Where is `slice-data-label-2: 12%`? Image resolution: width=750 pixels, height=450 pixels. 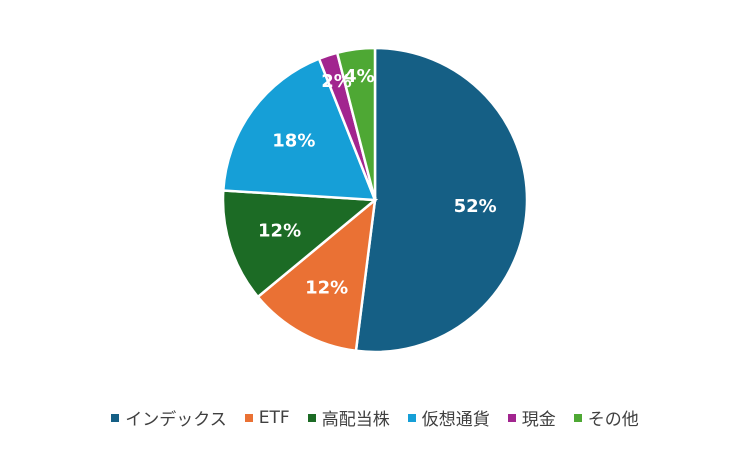
slice-data-label-2: 12% is located at coordinates (279, 231).